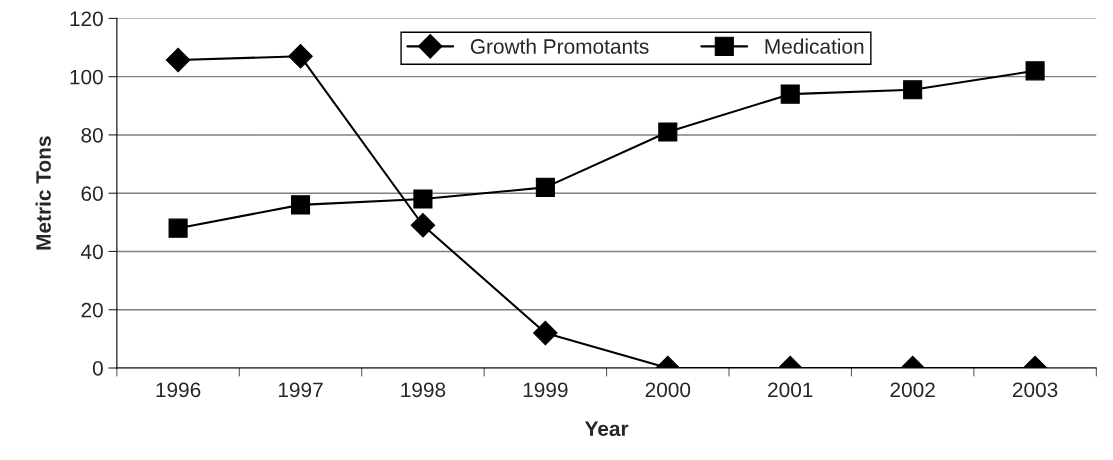 This screenshot has height=460, width=1113. I want to click on y-tick-label: 60, so click(92, 193).